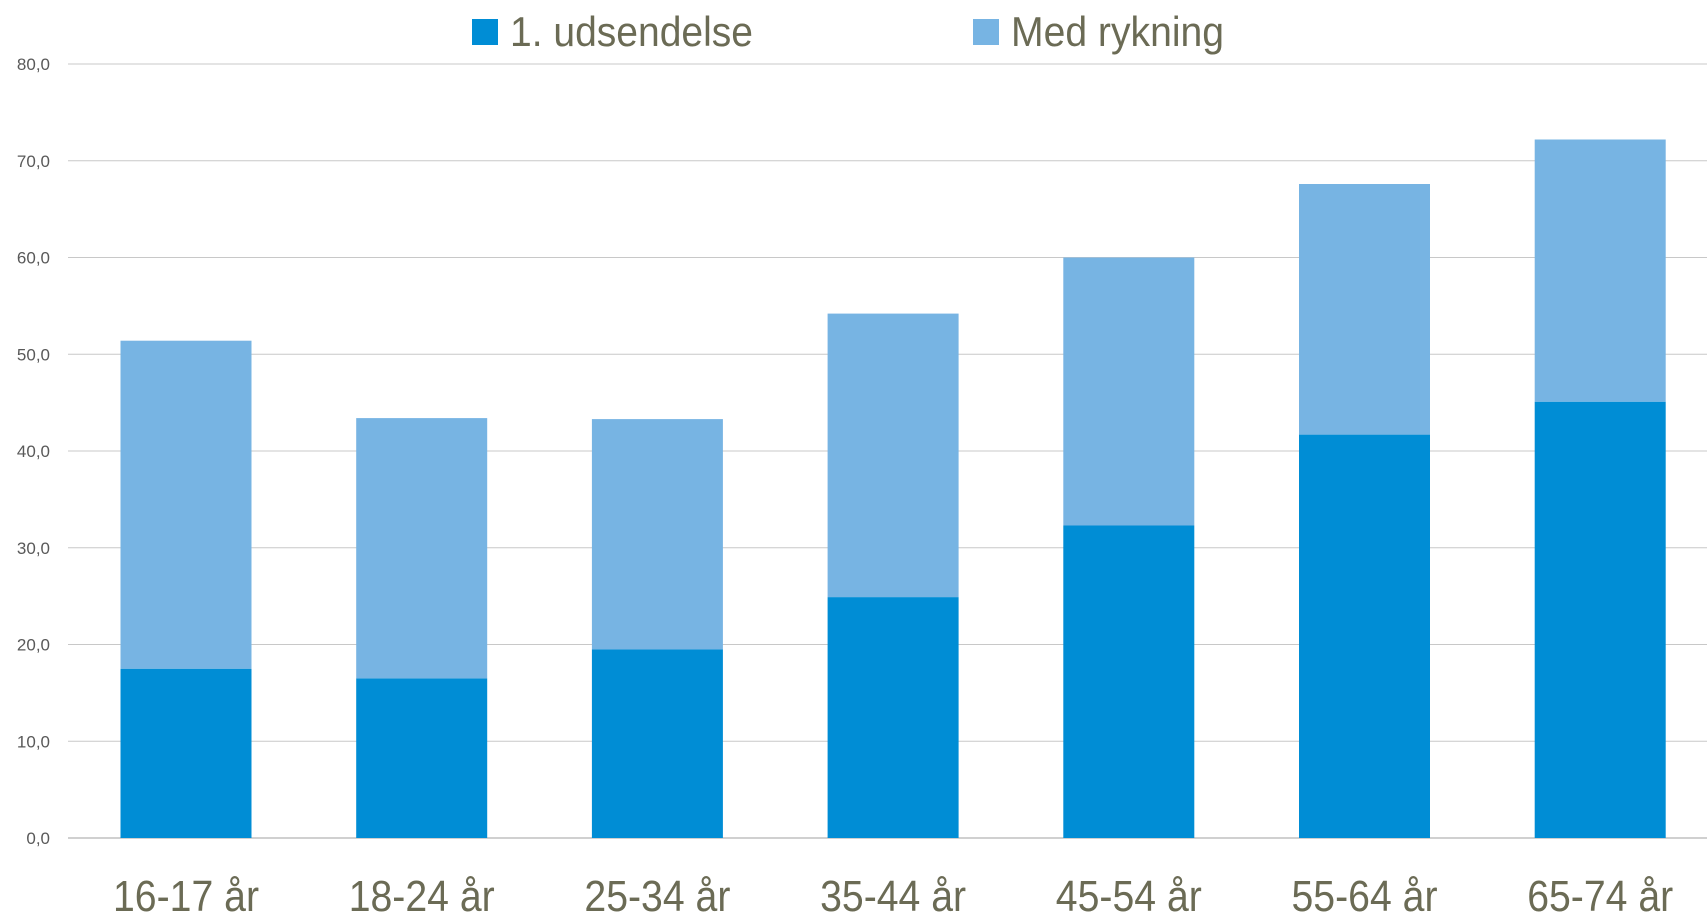  What do you see at coordinates (33, 645) in the screenshot?
I see `y-tick-label: 20,0` at bounding box center [33, 645].